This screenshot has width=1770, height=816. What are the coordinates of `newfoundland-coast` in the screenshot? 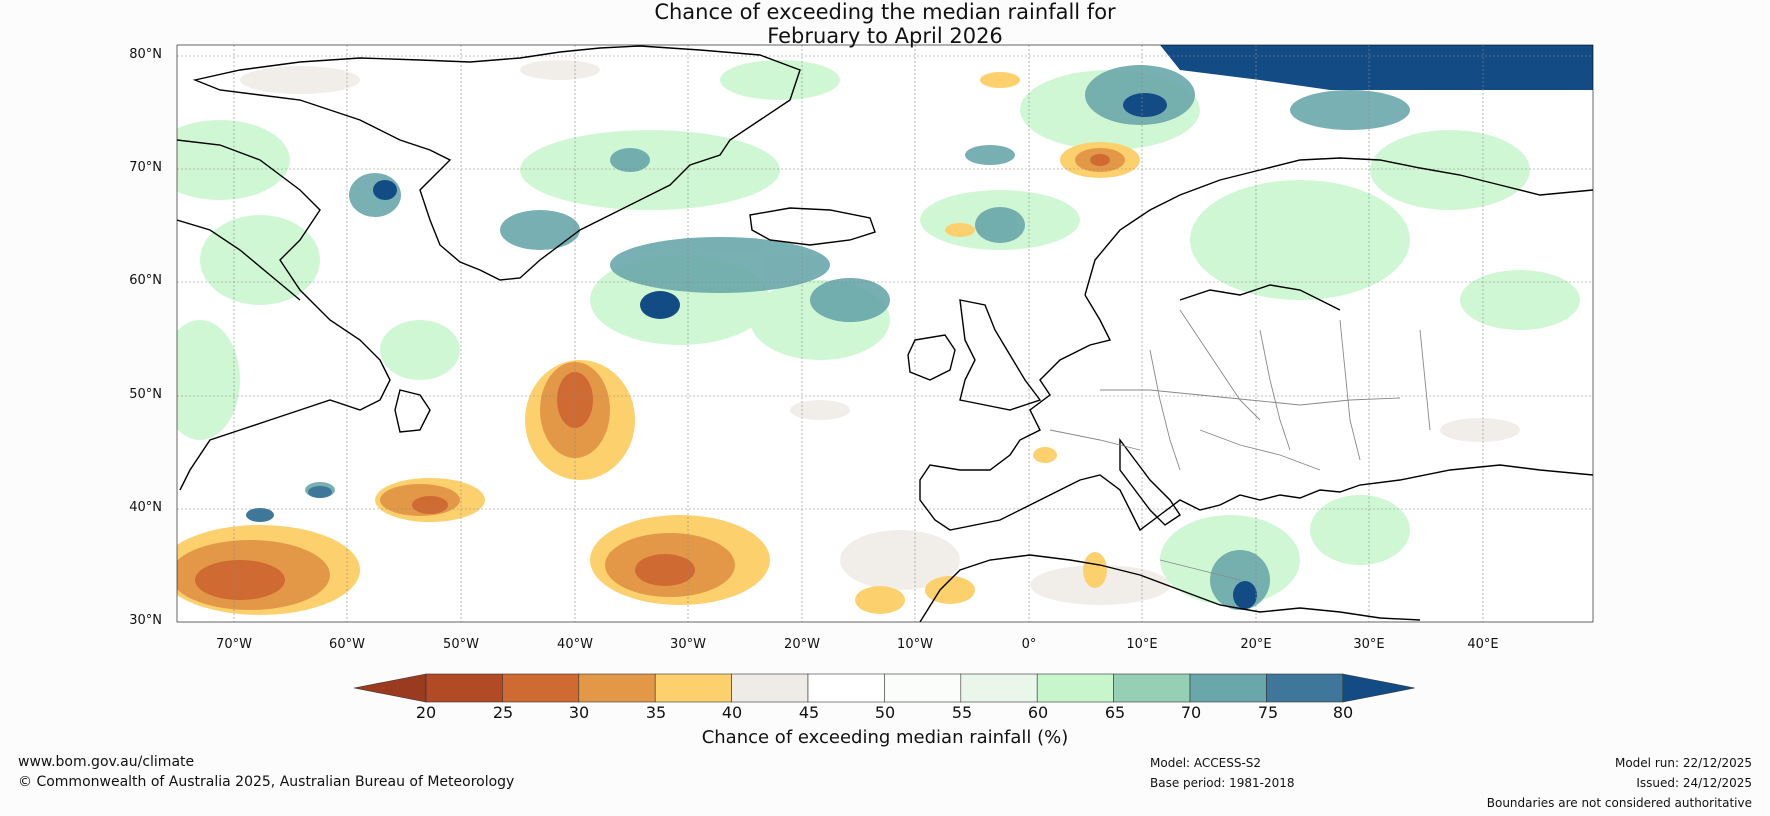 It's located at (412, 411).